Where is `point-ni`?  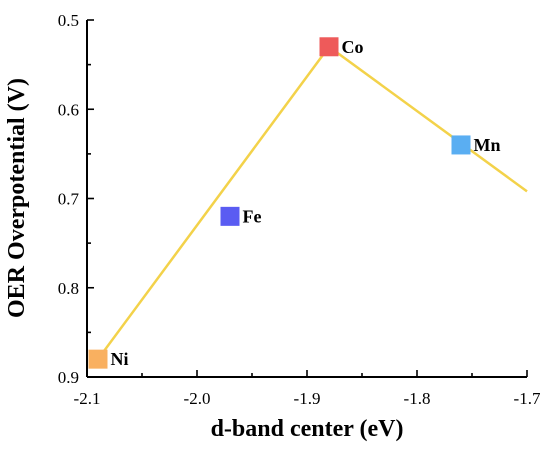
point-ni is located at coordinates (98, 359).